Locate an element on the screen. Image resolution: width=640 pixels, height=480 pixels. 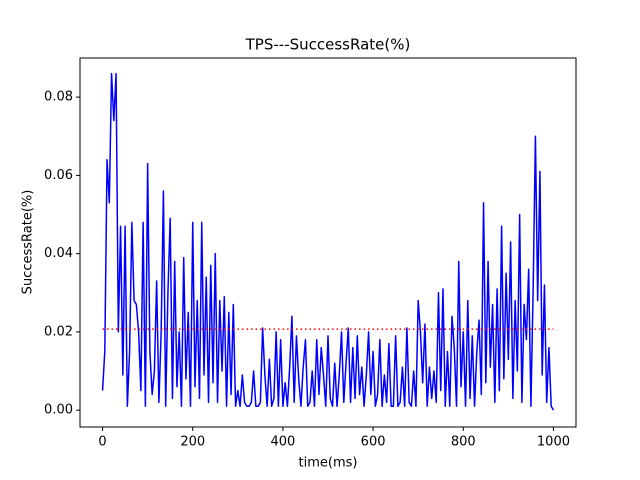
y-tick-label: 0.08 is located at coordinates (58, 97).